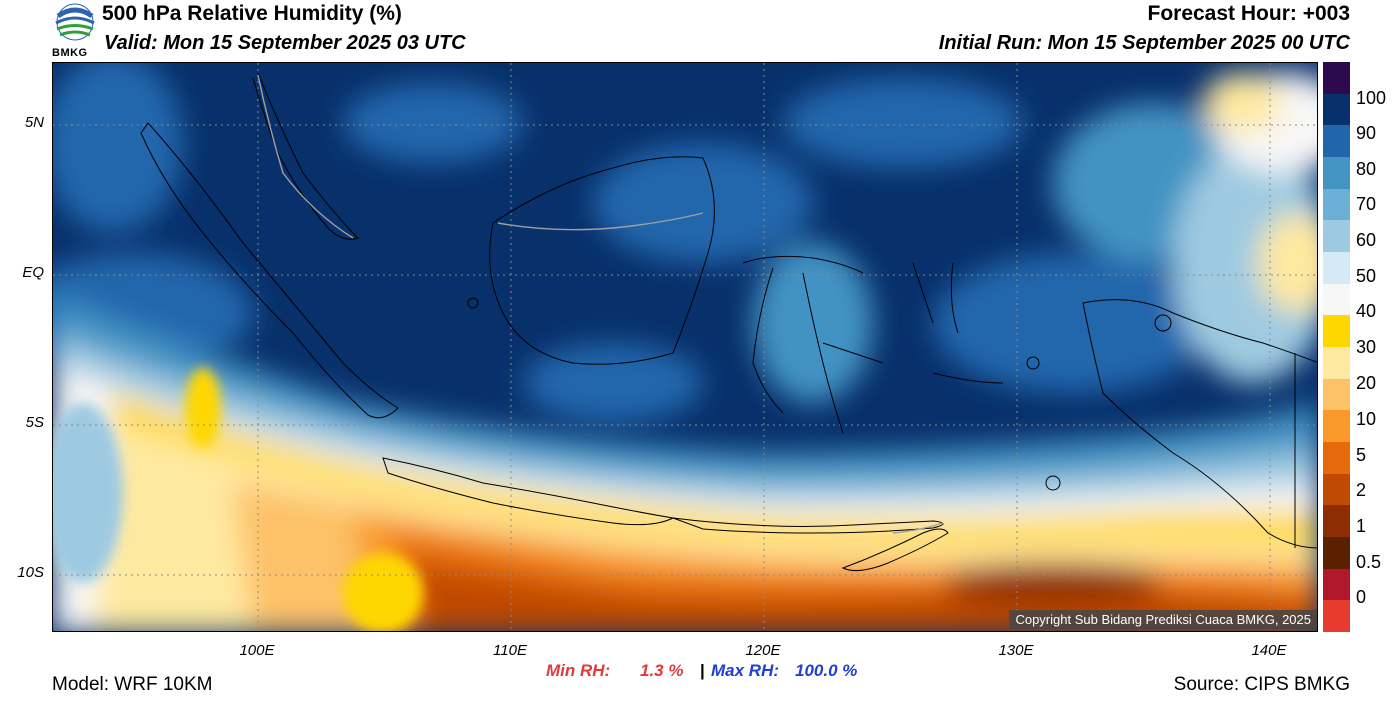 This screenshot has width=1400, height=709. I want to click on colorbar-label: 30, so click(1366, 347).